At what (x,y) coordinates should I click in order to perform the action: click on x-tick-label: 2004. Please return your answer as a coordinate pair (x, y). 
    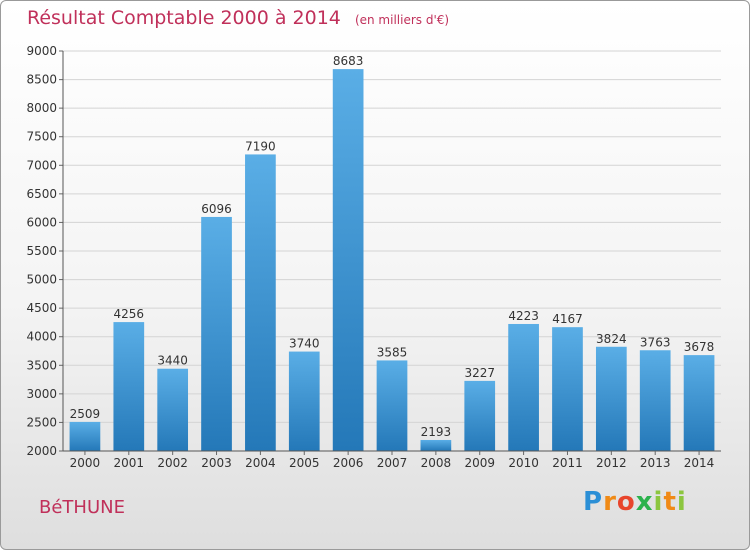
    Looking at the image, I should click on (260, 463).